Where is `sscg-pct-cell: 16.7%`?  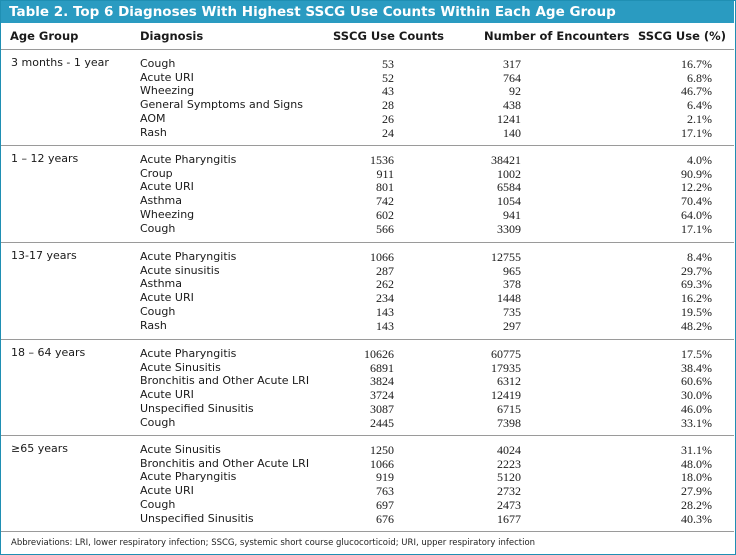
sscg-pct-cell: 16.7% is located at coordinates (696, 64).